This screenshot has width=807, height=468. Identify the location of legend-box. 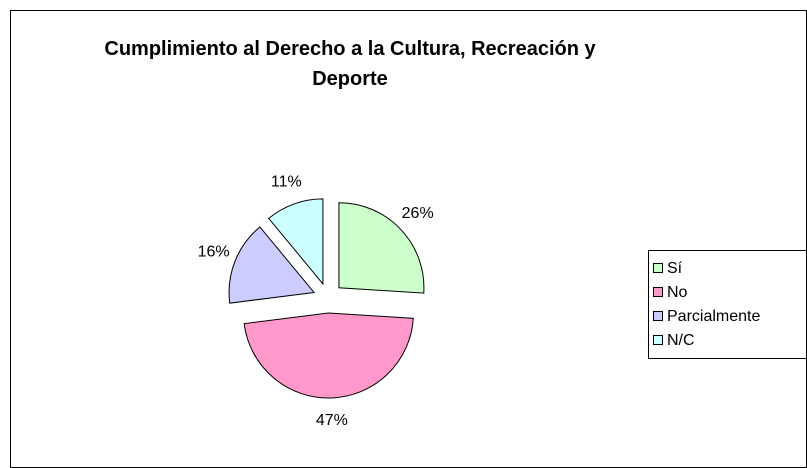
(727, 304).